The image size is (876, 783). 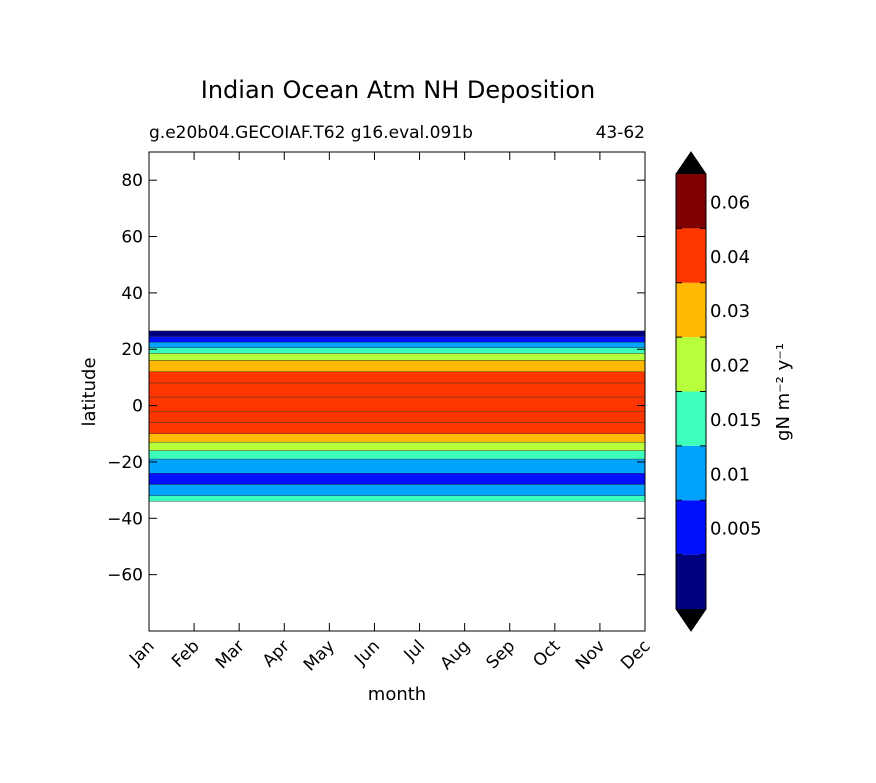 What do you see at coordinates (132, 181) in the screenshot?
I see `y-tick-label: 80` at bounding box center [132, 181].